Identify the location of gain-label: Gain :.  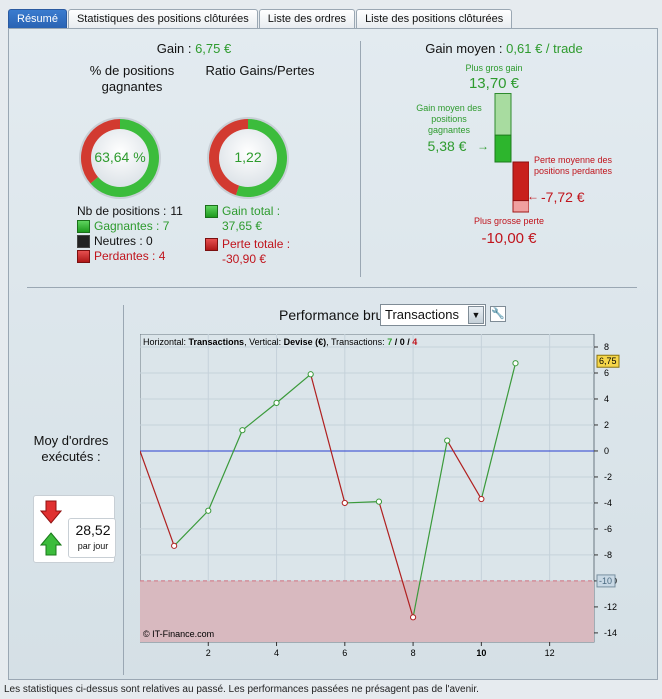
(174, 48).